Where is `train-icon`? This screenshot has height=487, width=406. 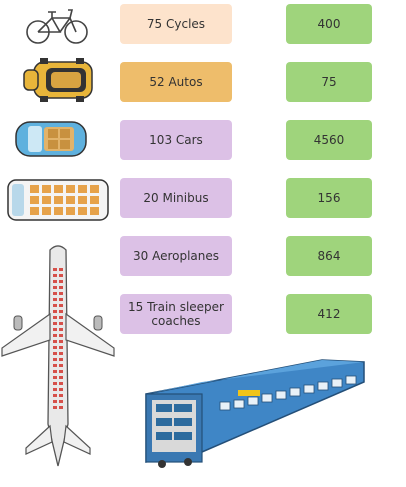
train-icon is located at coordinates (255, 413).